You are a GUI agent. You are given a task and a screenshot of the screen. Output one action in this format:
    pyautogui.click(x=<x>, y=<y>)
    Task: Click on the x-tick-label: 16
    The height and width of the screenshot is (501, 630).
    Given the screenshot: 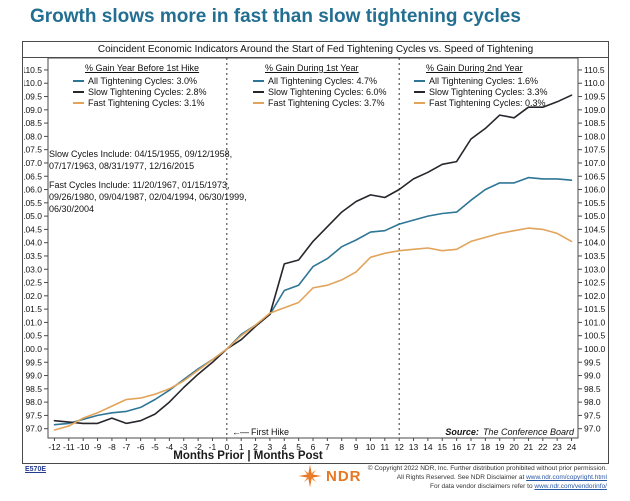 What is the action you would take?
    pyautogui.click(x=457, y=446)
    